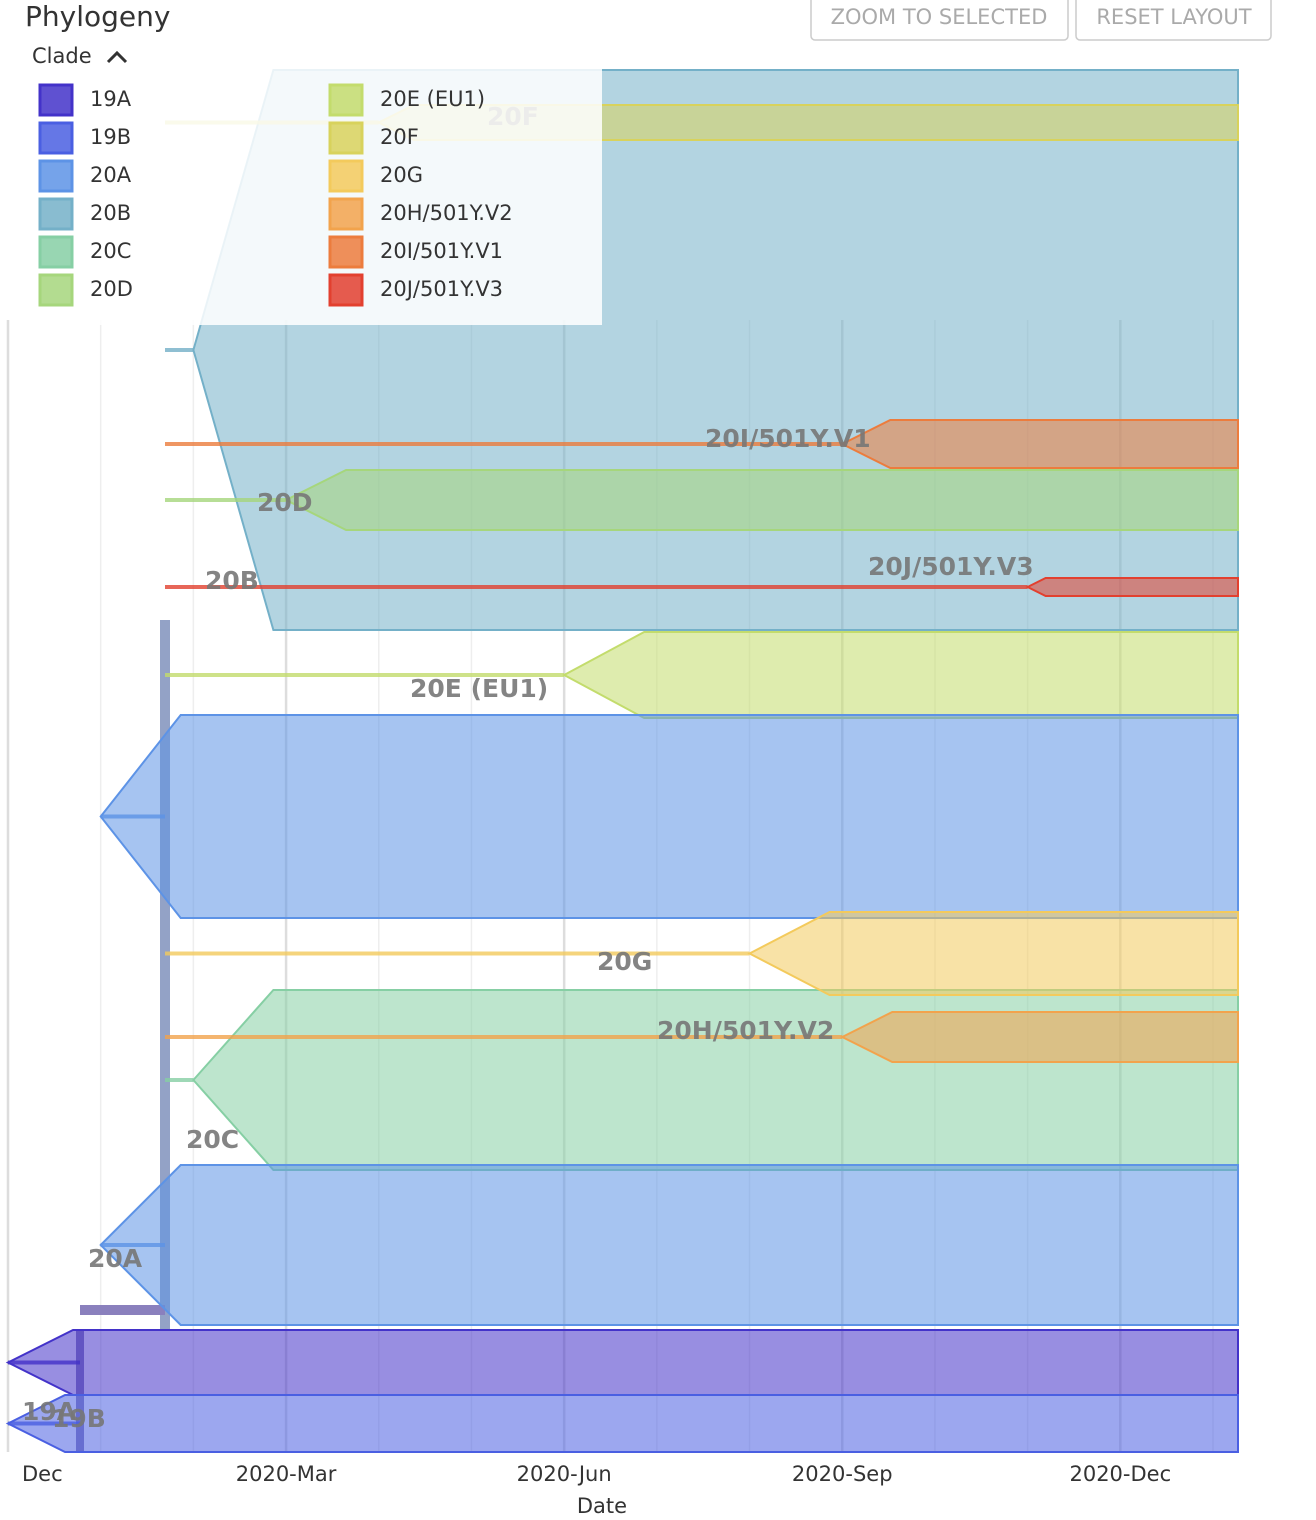  Describe the element at coordinates (939, 17) in the screenshot. I see `button-label: ZOOM TO SELECTED` at that location.